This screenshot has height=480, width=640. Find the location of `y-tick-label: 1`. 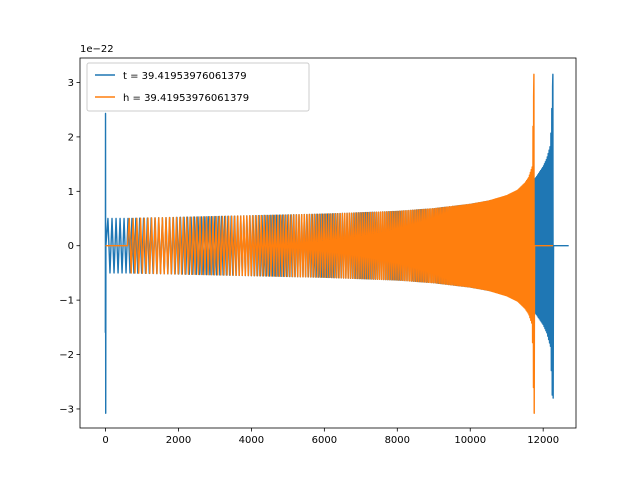

y-tick-label: 1 is located at coordinates (71, 192).